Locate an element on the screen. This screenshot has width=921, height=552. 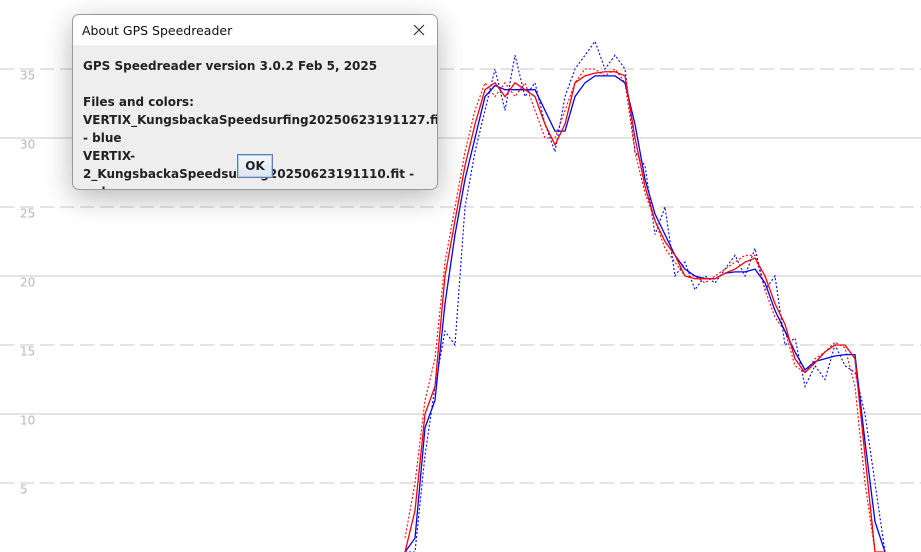
ok-button: OK is located at coordinates (255, 166).